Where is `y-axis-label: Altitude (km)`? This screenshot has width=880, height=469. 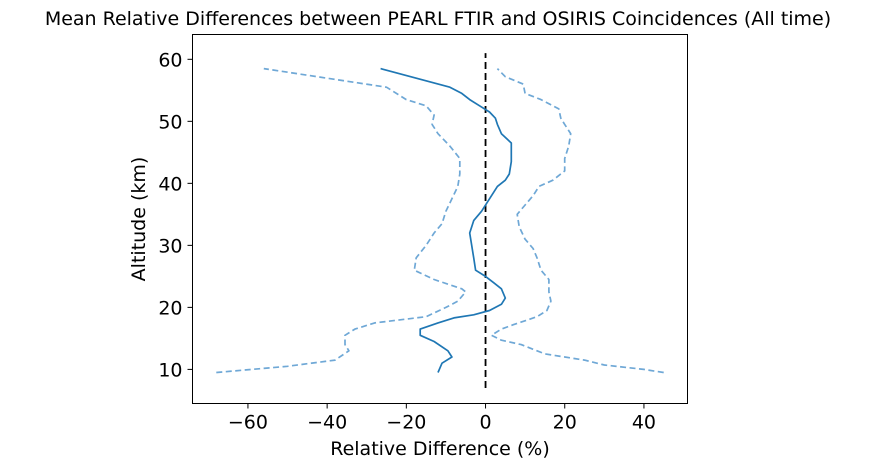
y-axis-label: Altitude (km) is located at coordinates (139, 219).